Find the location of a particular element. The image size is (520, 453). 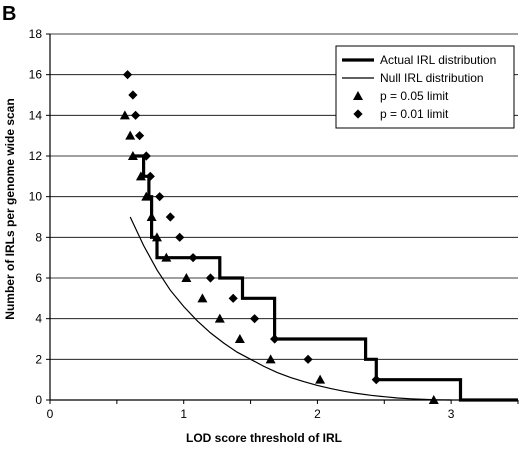

panel-label: B is located at coordinates (9, 14).